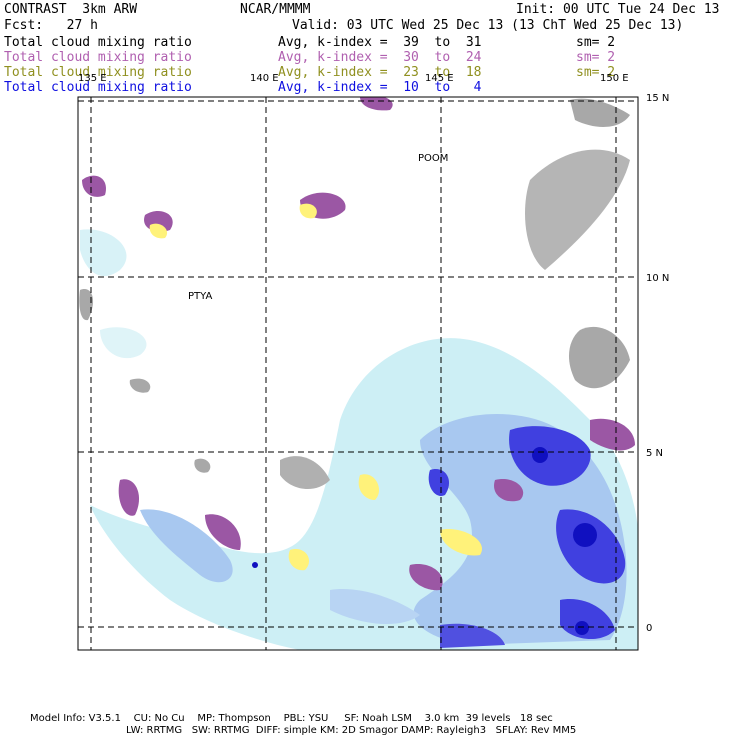 Image resolution: width=740 pixels, height=740 pixels. What do you see at coordinates (264, 78) in the screenshot?
I see `lon-label-140: 140 E` at bounding box center [264, 78].